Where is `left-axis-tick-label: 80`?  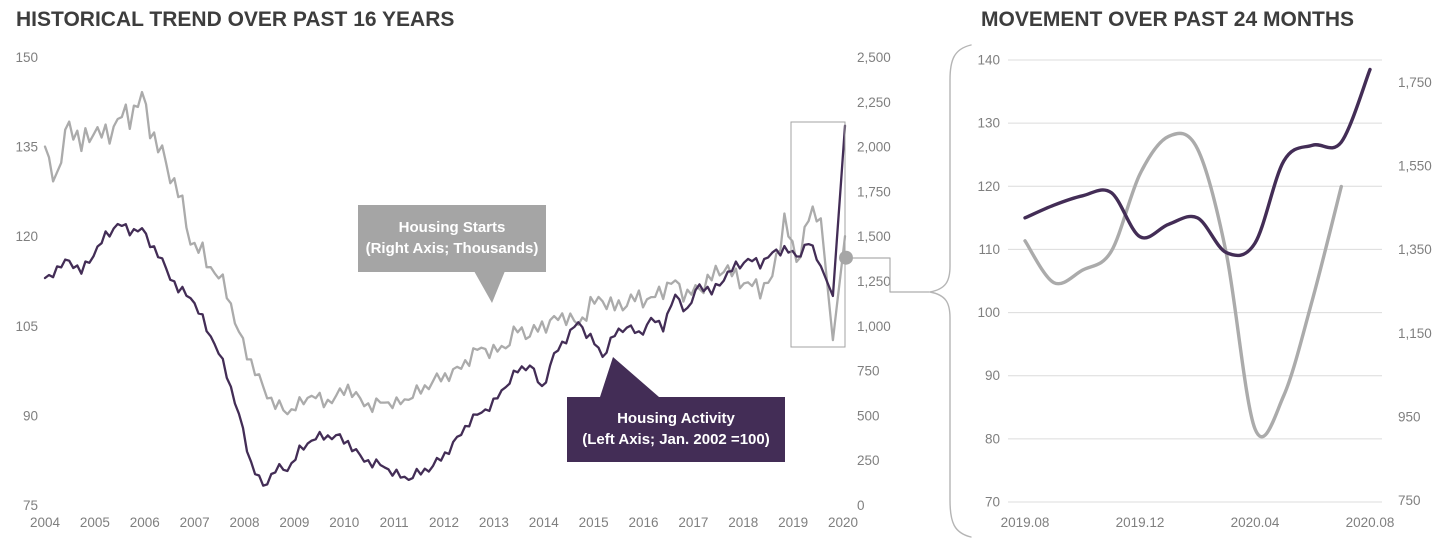
left-axis-tick-label: 80 is located at coordinates (992, 438).